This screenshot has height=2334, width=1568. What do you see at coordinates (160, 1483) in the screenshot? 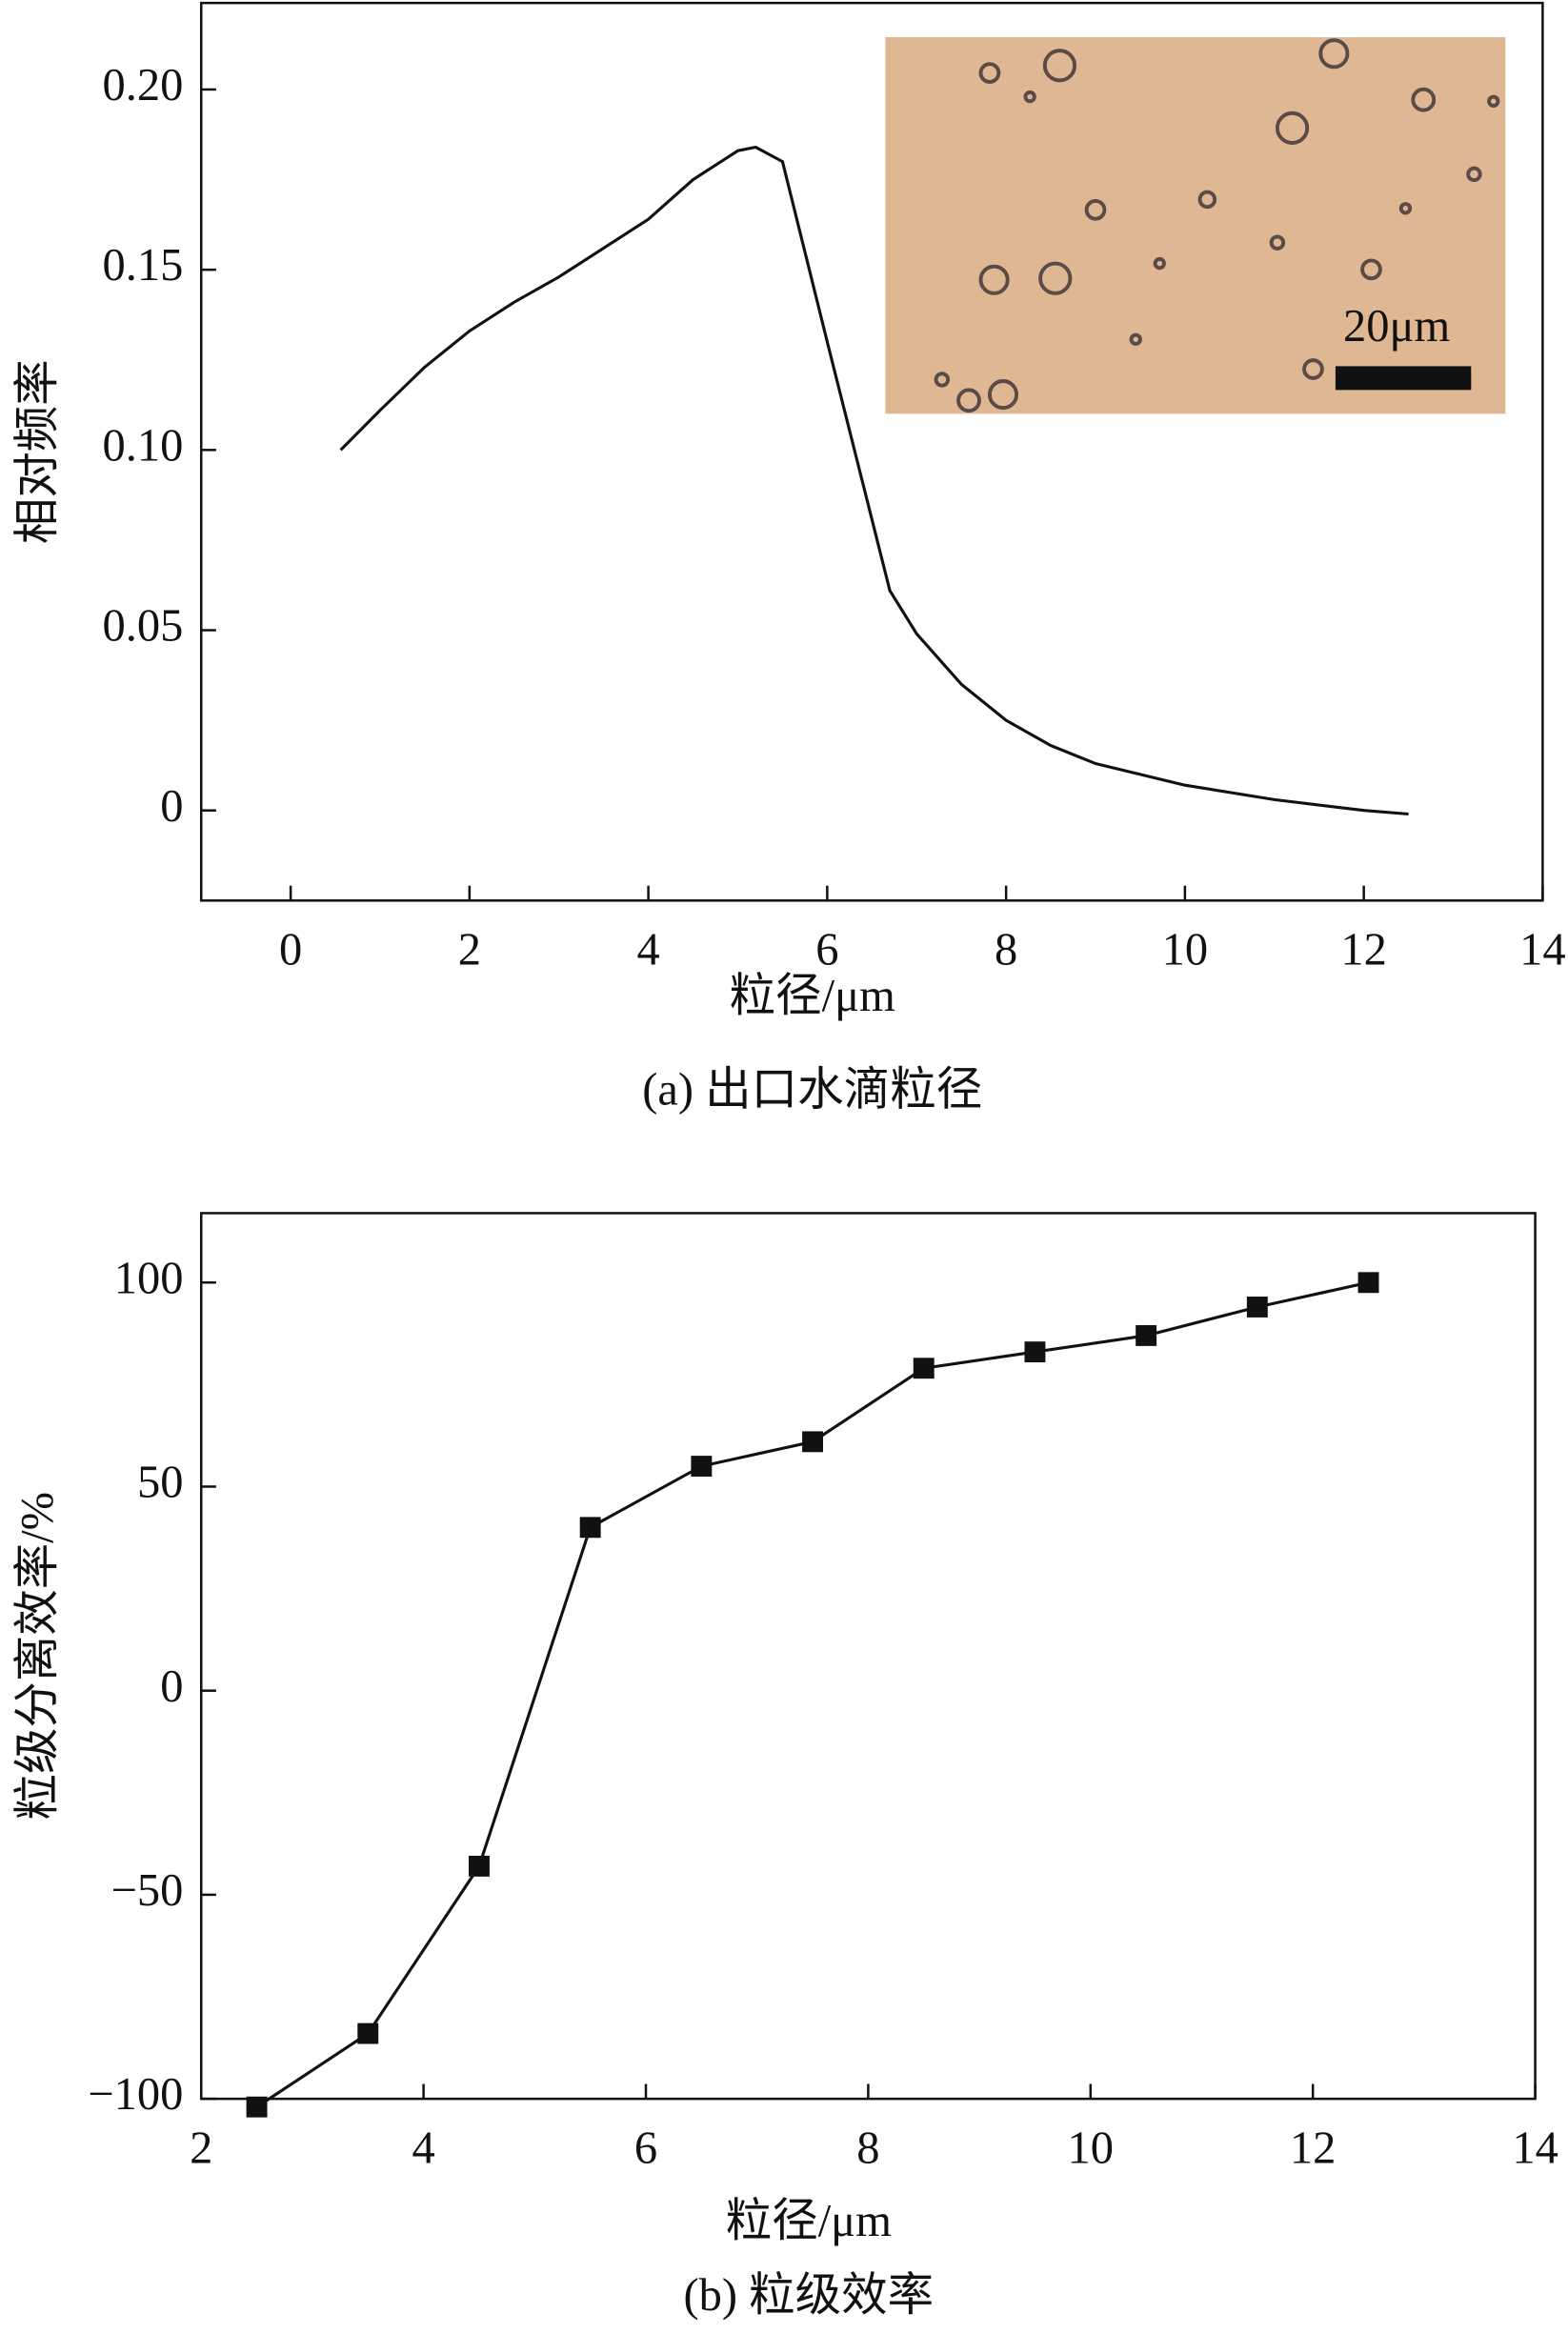
I see `y-tick-label: 50` at bounding box center [160, 1483].